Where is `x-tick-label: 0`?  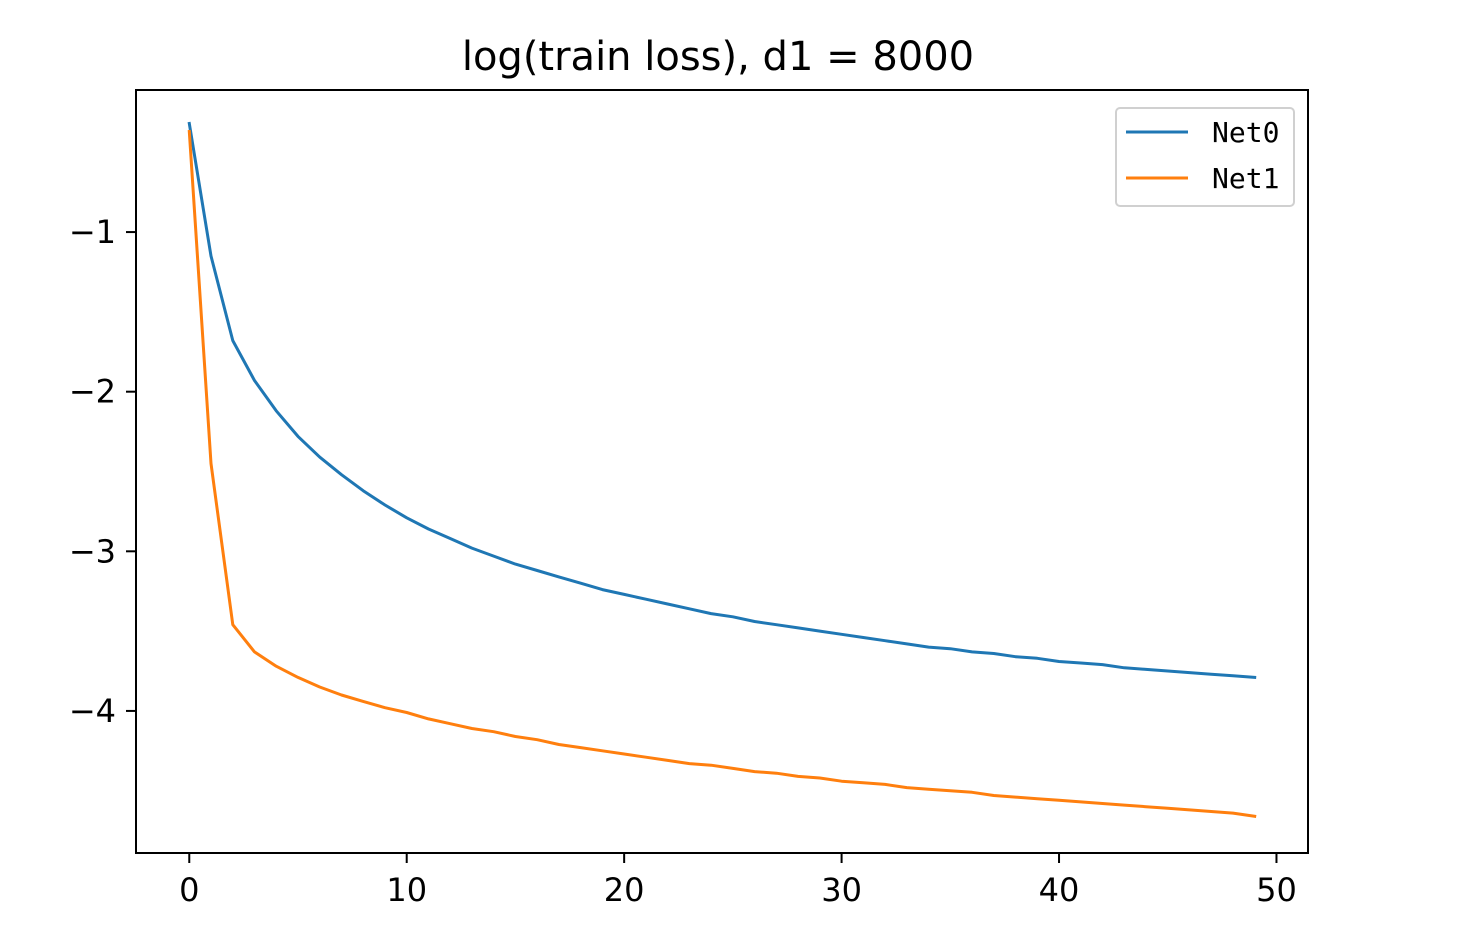 x-tick-label: 0 is located at coordinates (189, 890).